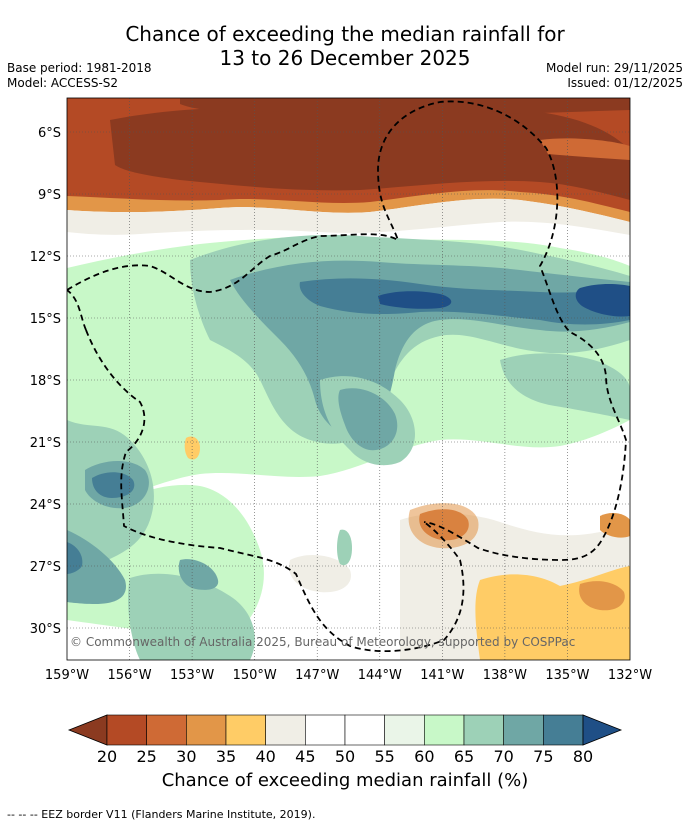  Describe the element at coordinates (198, 574) in the screenshot. I see `wet-patch-south-teal` at that location.